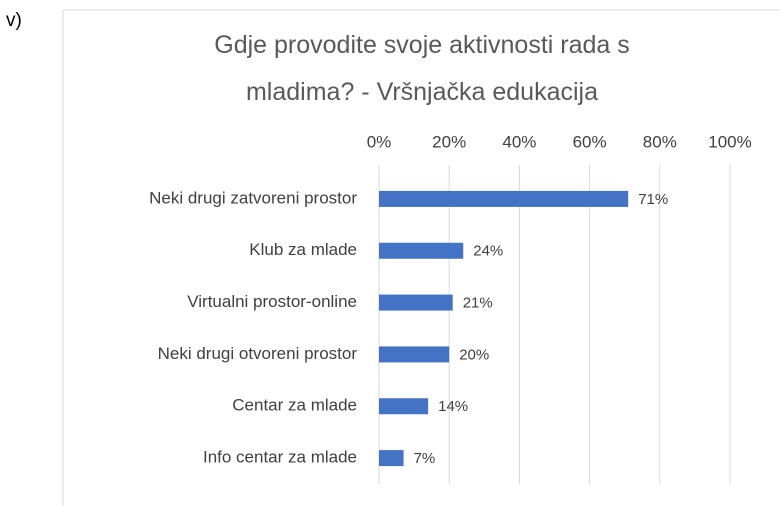 The width and height of the screenshot is (780, 506). I want to click on x-tick-label: 60%, so click(590, 141).